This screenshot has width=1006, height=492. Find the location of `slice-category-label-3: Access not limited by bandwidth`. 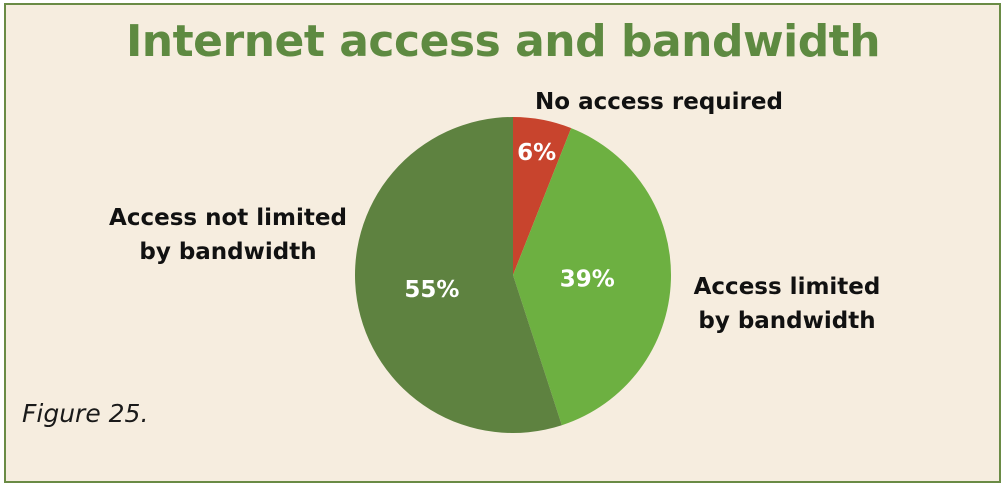

slice-category-label-3: Access not limited by bandwidth is located at coordinates (228, 235).